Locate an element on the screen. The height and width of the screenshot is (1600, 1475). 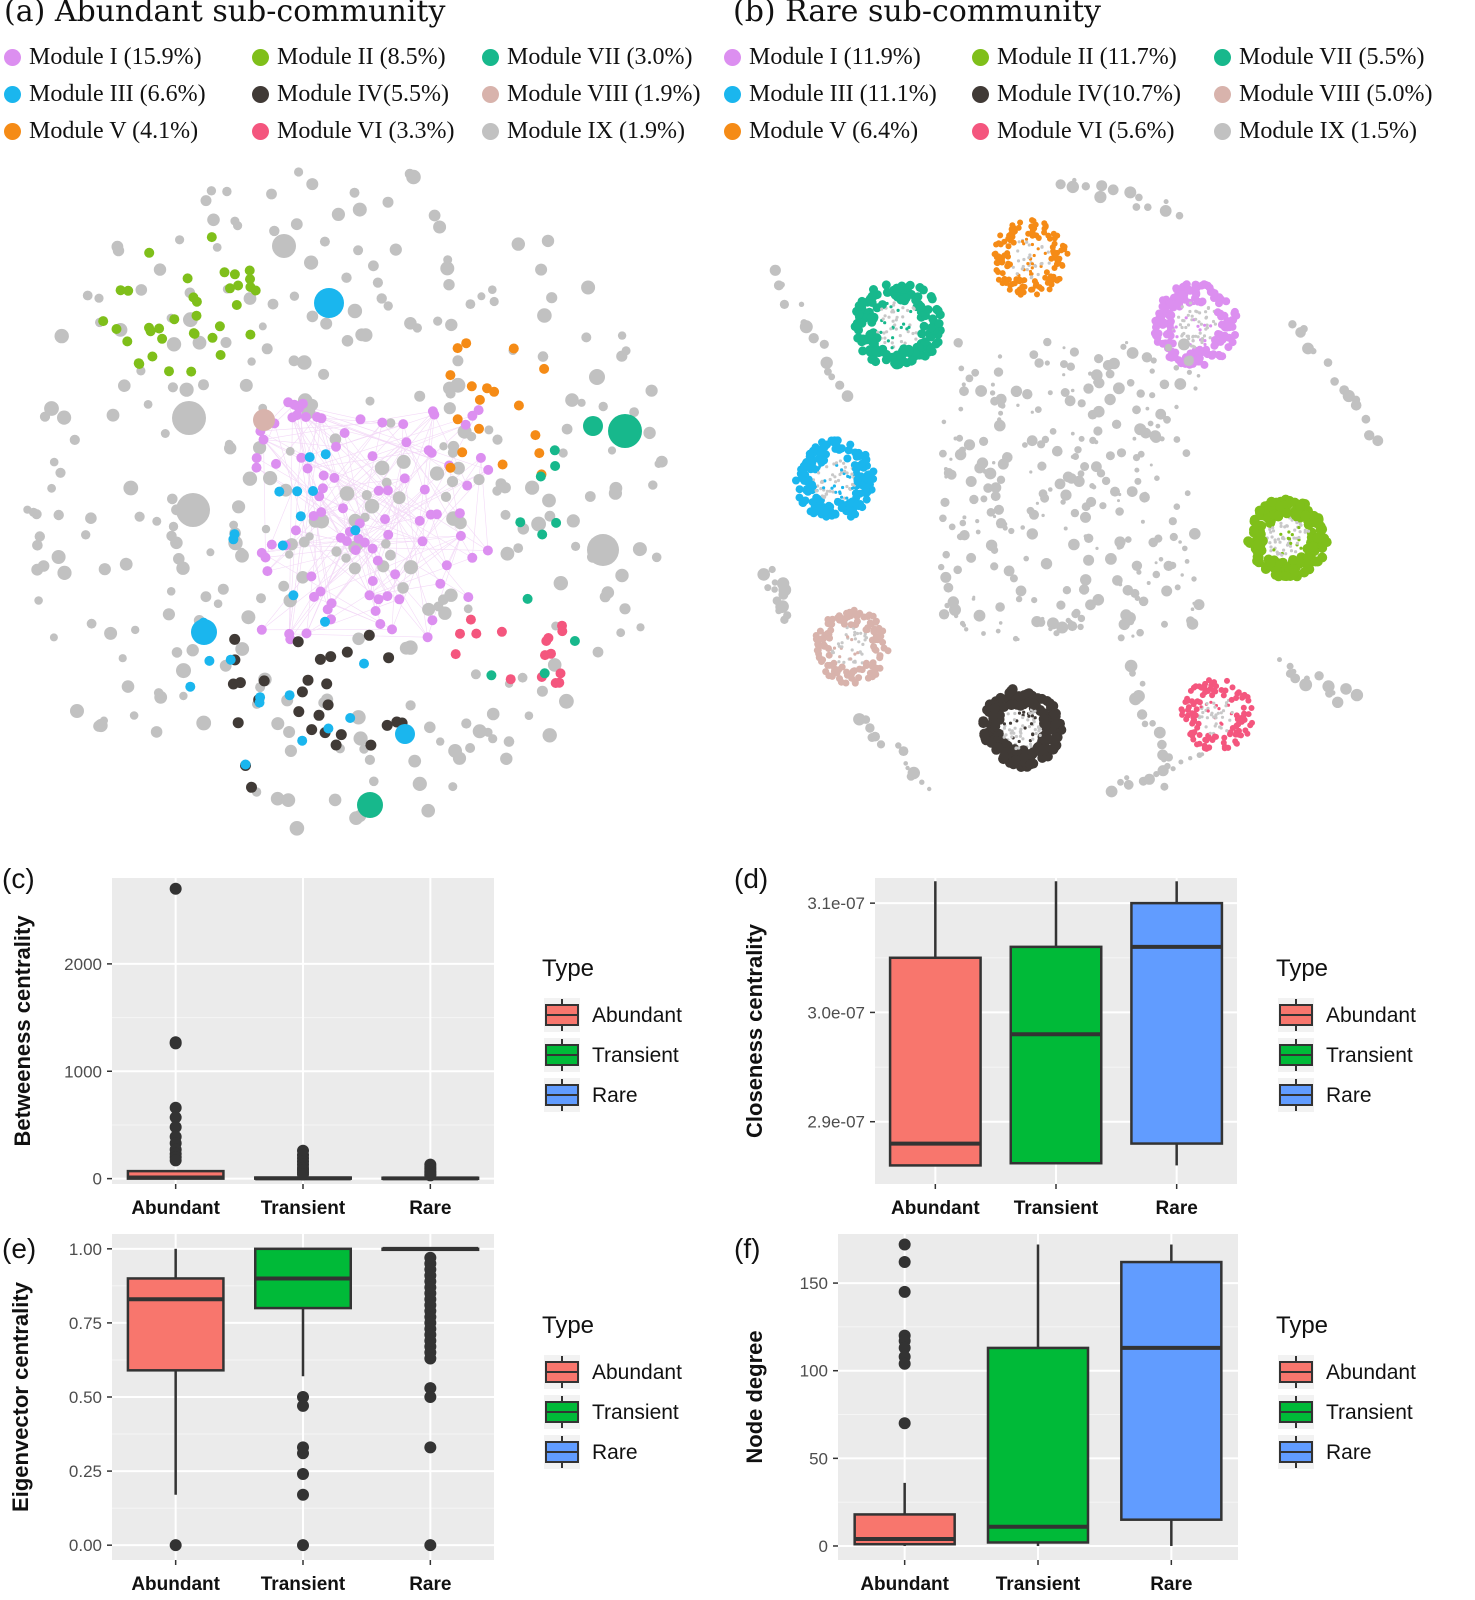
y-tick-label: 0.25 is located at coordinates (85, 1471).